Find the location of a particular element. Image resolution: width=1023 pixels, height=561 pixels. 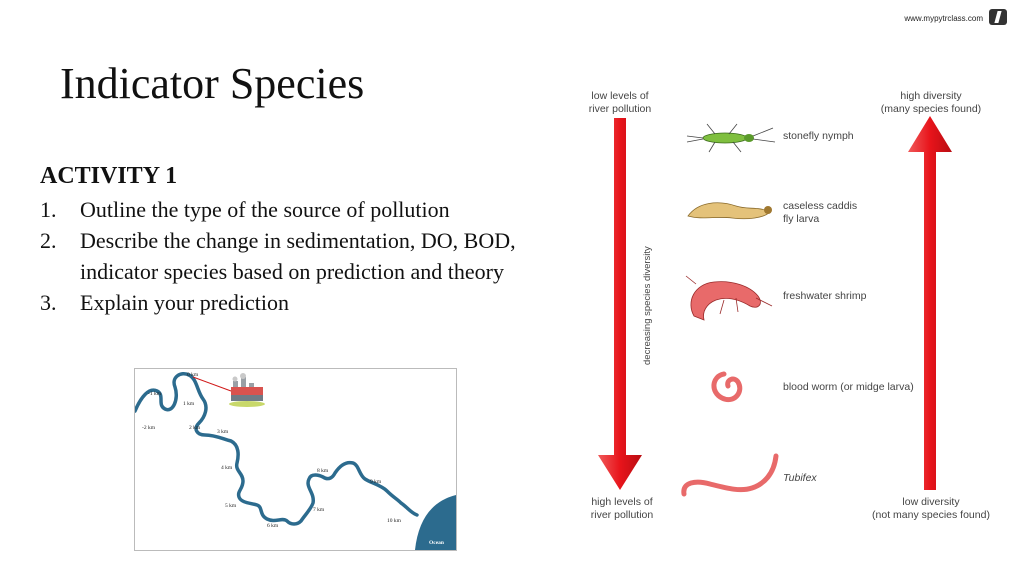

species-label: freshwater shrimp is located at coordinates (824, 296).